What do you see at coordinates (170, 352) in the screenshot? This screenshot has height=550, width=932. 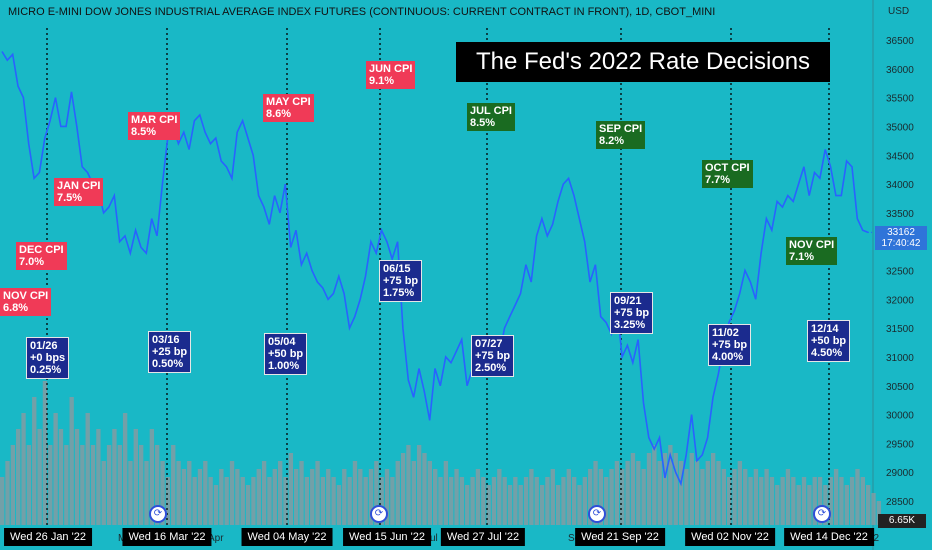 I see `fed-decision-label: 03/16 +25 bp 0.50%` at bounding box center [170, 352].